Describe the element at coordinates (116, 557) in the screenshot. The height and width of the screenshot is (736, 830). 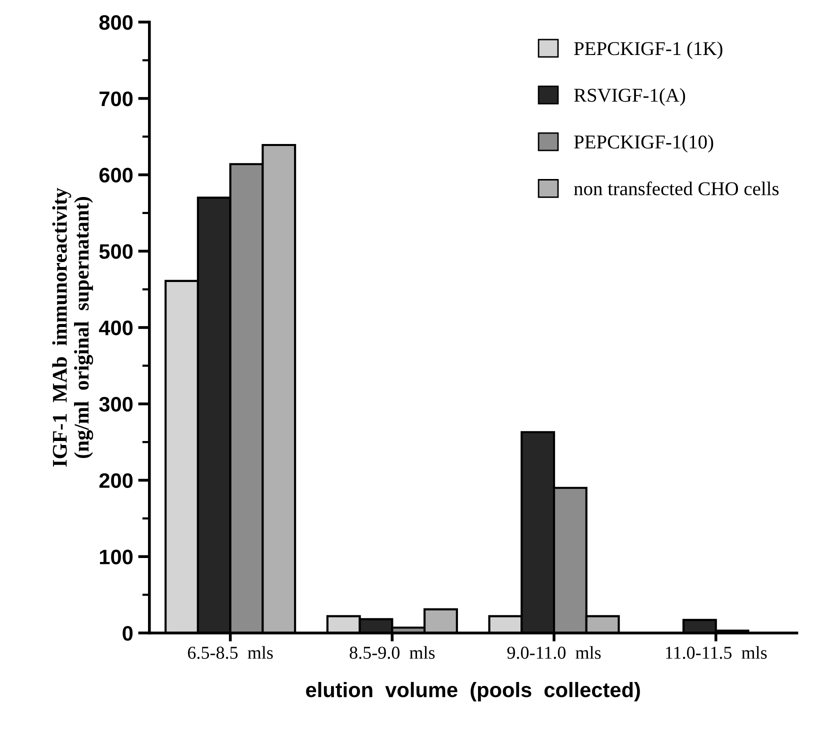
I see `y-tick-label: 100` at that location.